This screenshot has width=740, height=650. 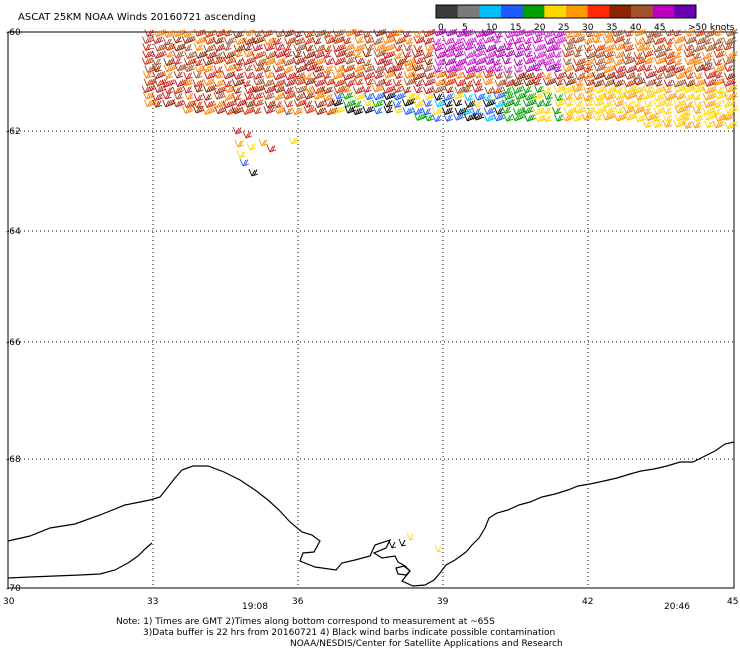 I want to click on legend-label: 15, so click(x=515, y=28).